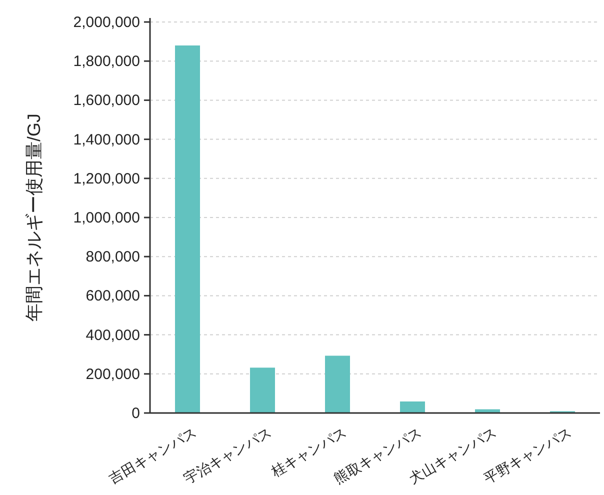 This screenshot has height=495, width=604. What do you see at coordinates (113, 374) in the screenshot?
I see `y-tick-label: 200,000` at bounding box center [113, 374].